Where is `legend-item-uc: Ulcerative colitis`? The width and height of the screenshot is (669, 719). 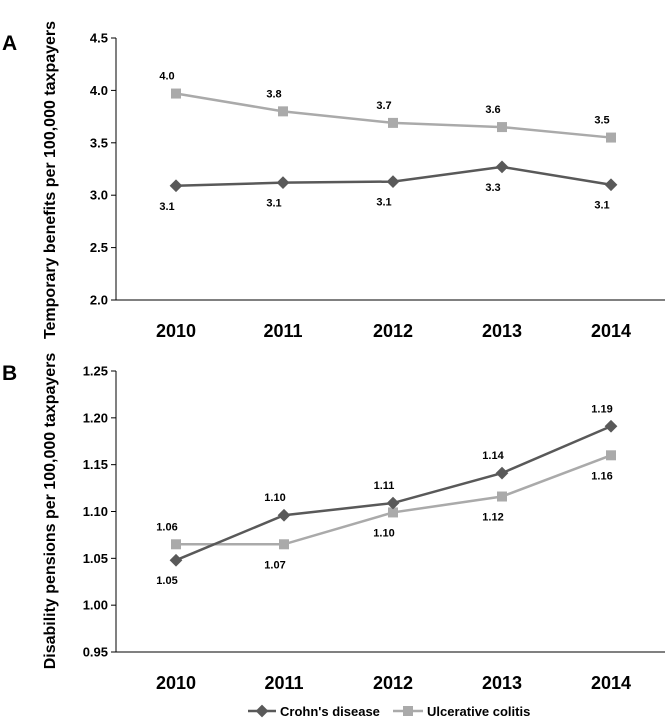
legend-item-uc: Ulcerative colitis is located at coordinates (461, 711).